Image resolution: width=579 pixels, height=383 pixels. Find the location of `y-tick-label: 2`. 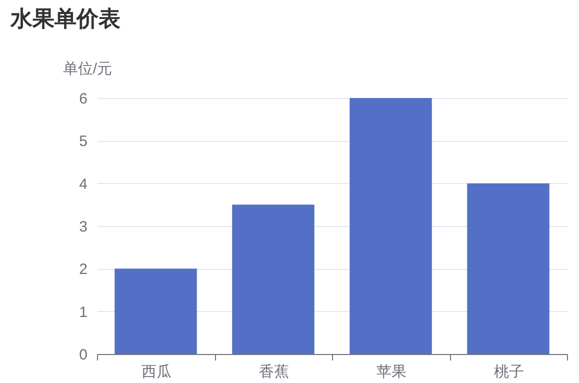

y-tick-label: 2 is located at coordinates (83, 269).